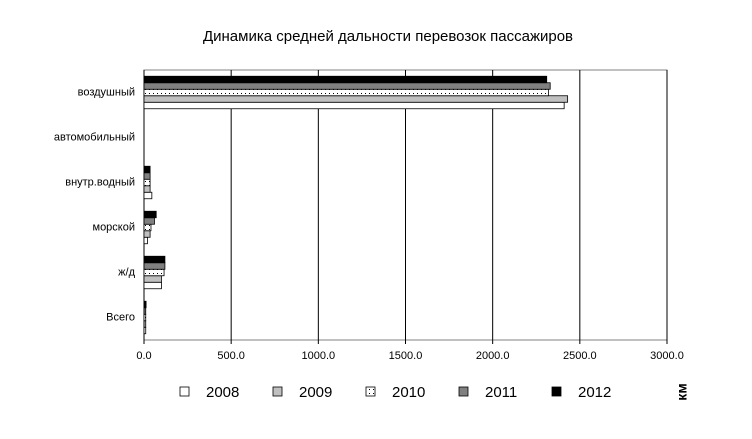  What do you see at coordinates (594, 392) in the screenshot?
I see `legend-label: 2012` at bounding box center [594, 392].